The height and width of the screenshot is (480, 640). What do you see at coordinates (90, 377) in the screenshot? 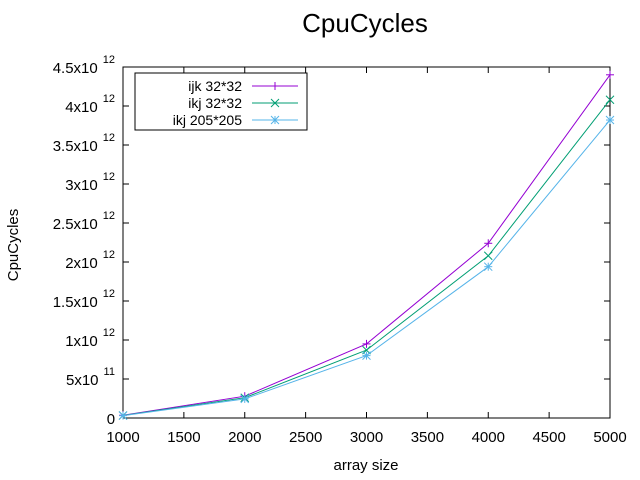
I see `y-tick-label: 5x10 11` at bounding box center [90, 377].